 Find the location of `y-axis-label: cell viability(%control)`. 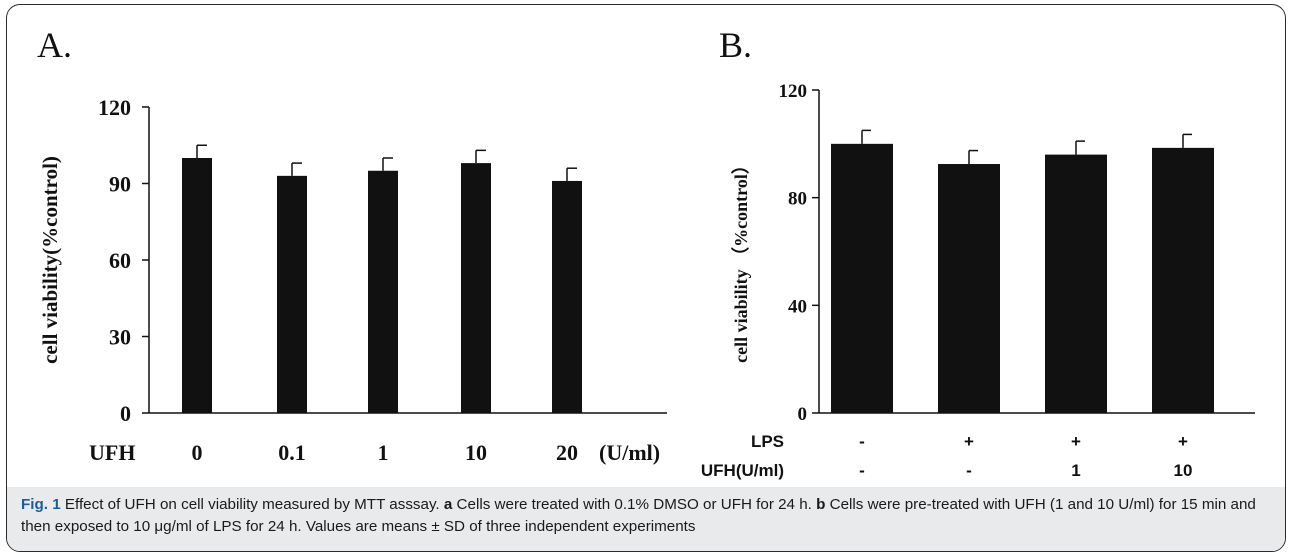

y-axis-label: cell viability(%control) is located at coordinates (50, 260).